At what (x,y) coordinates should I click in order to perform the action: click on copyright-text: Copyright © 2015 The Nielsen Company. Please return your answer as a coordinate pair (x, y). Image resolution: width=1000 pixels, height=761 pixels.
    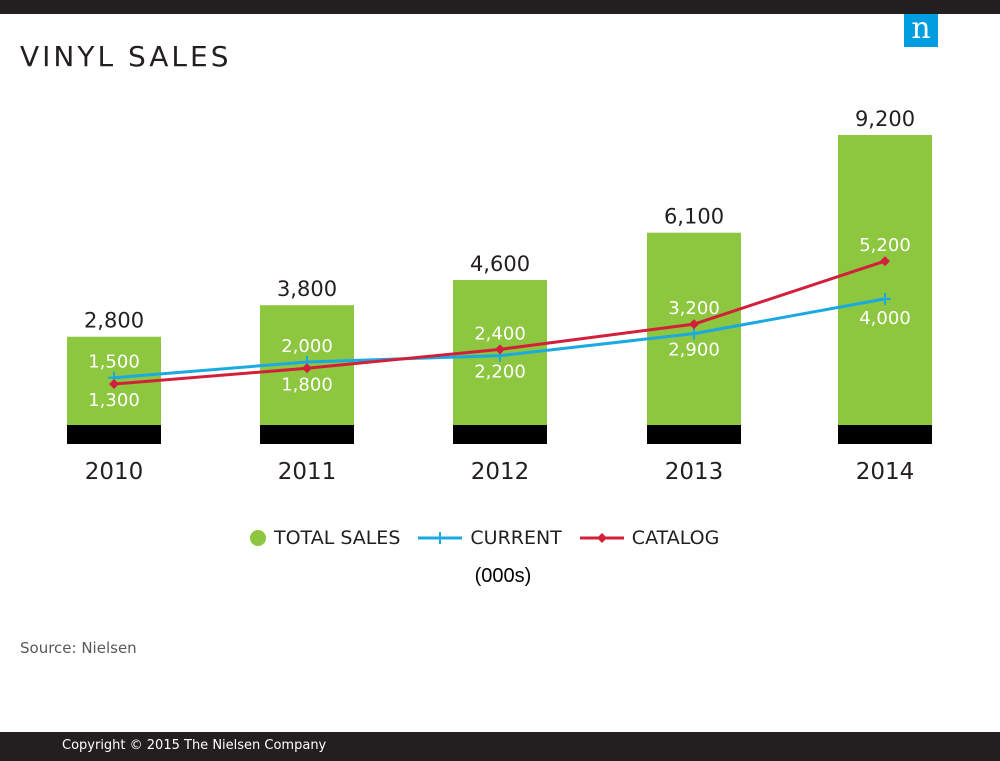
    Looking at the image, I should click on (194, 745).